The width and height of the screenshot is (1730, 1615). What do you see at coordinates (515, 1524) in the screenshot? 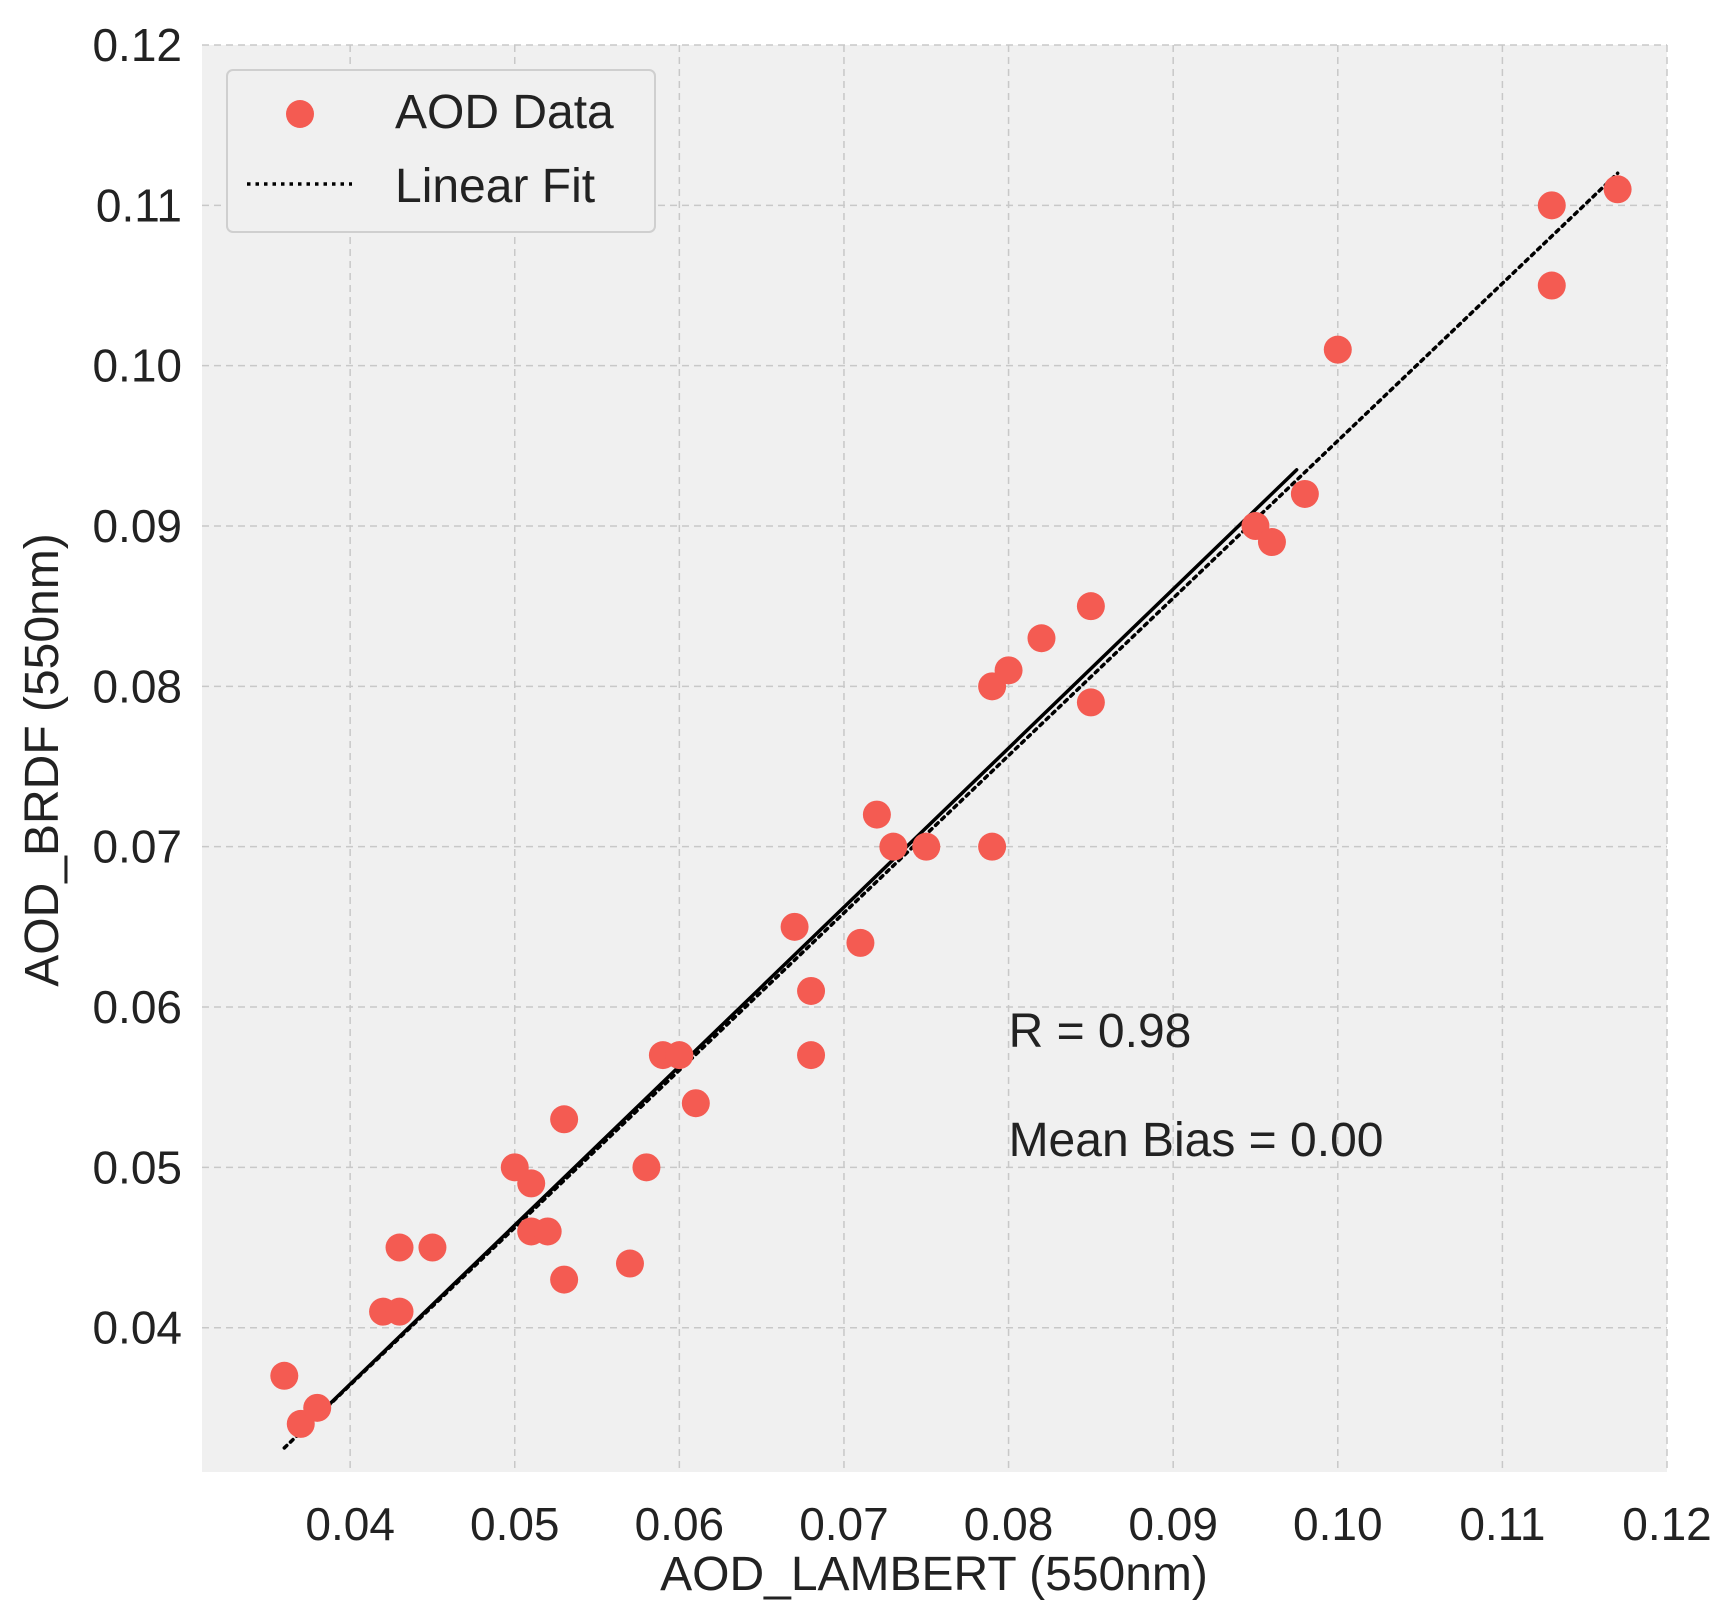
I see `x-tick-label: 0.05` at bounding box center [515, 1524].